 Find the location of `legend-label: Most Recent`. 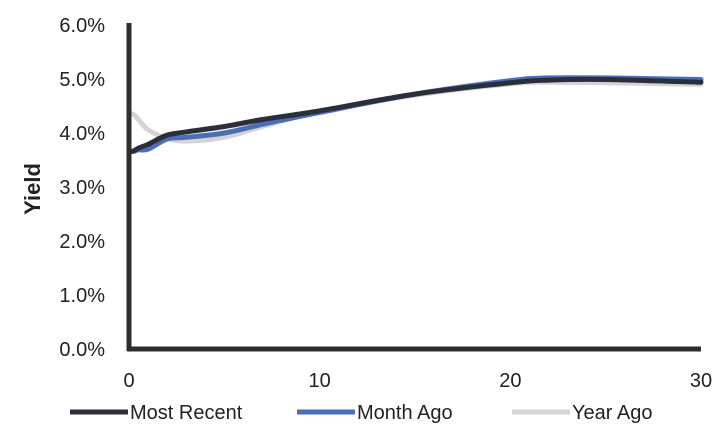

legend-label: Most Recent is located at coordinates (186, 413).